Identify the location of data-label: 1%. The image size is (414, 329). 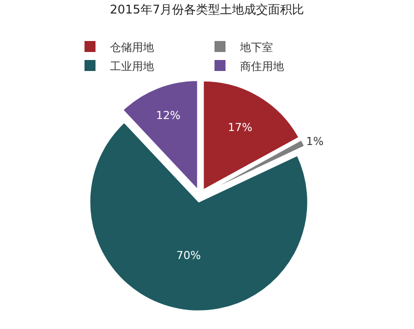
(315, 141).